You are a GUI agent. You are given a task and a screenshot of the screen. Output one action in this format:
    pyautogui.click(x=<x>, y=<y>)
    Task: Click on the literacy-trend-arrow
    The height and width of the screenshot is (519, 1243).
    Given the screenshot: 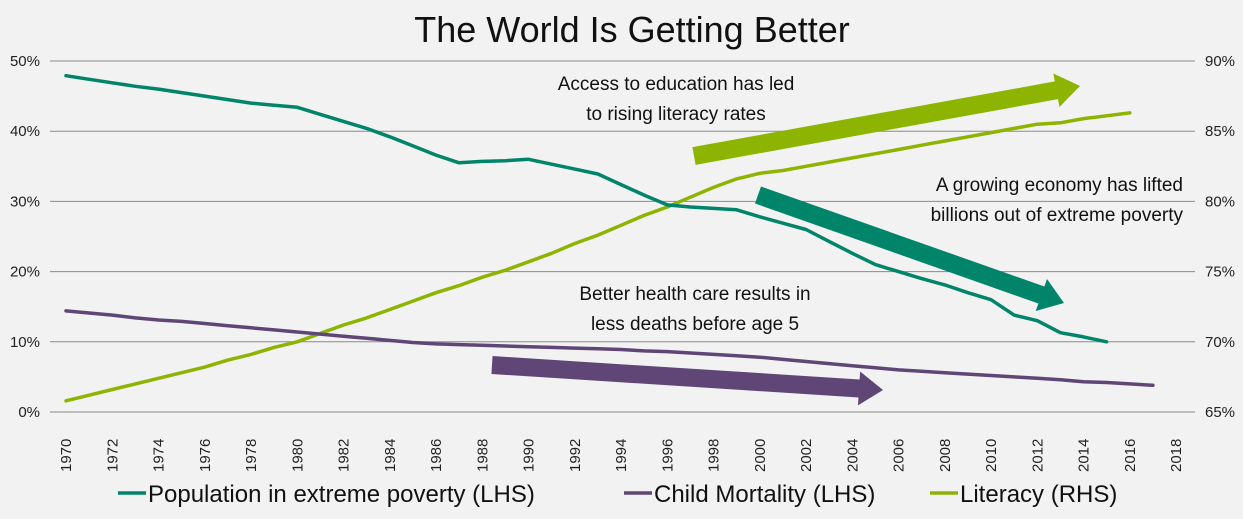 What is the action you would take?
    pyautogui.click(x=886, y=119)
    